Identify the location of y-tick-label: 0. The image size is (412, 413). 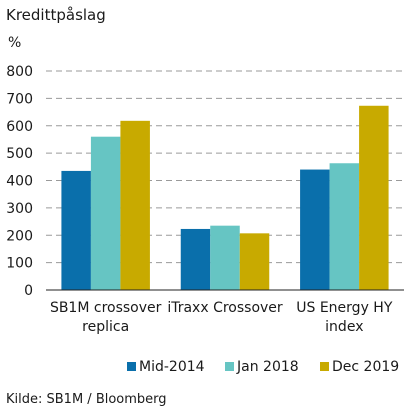
(28, 291).